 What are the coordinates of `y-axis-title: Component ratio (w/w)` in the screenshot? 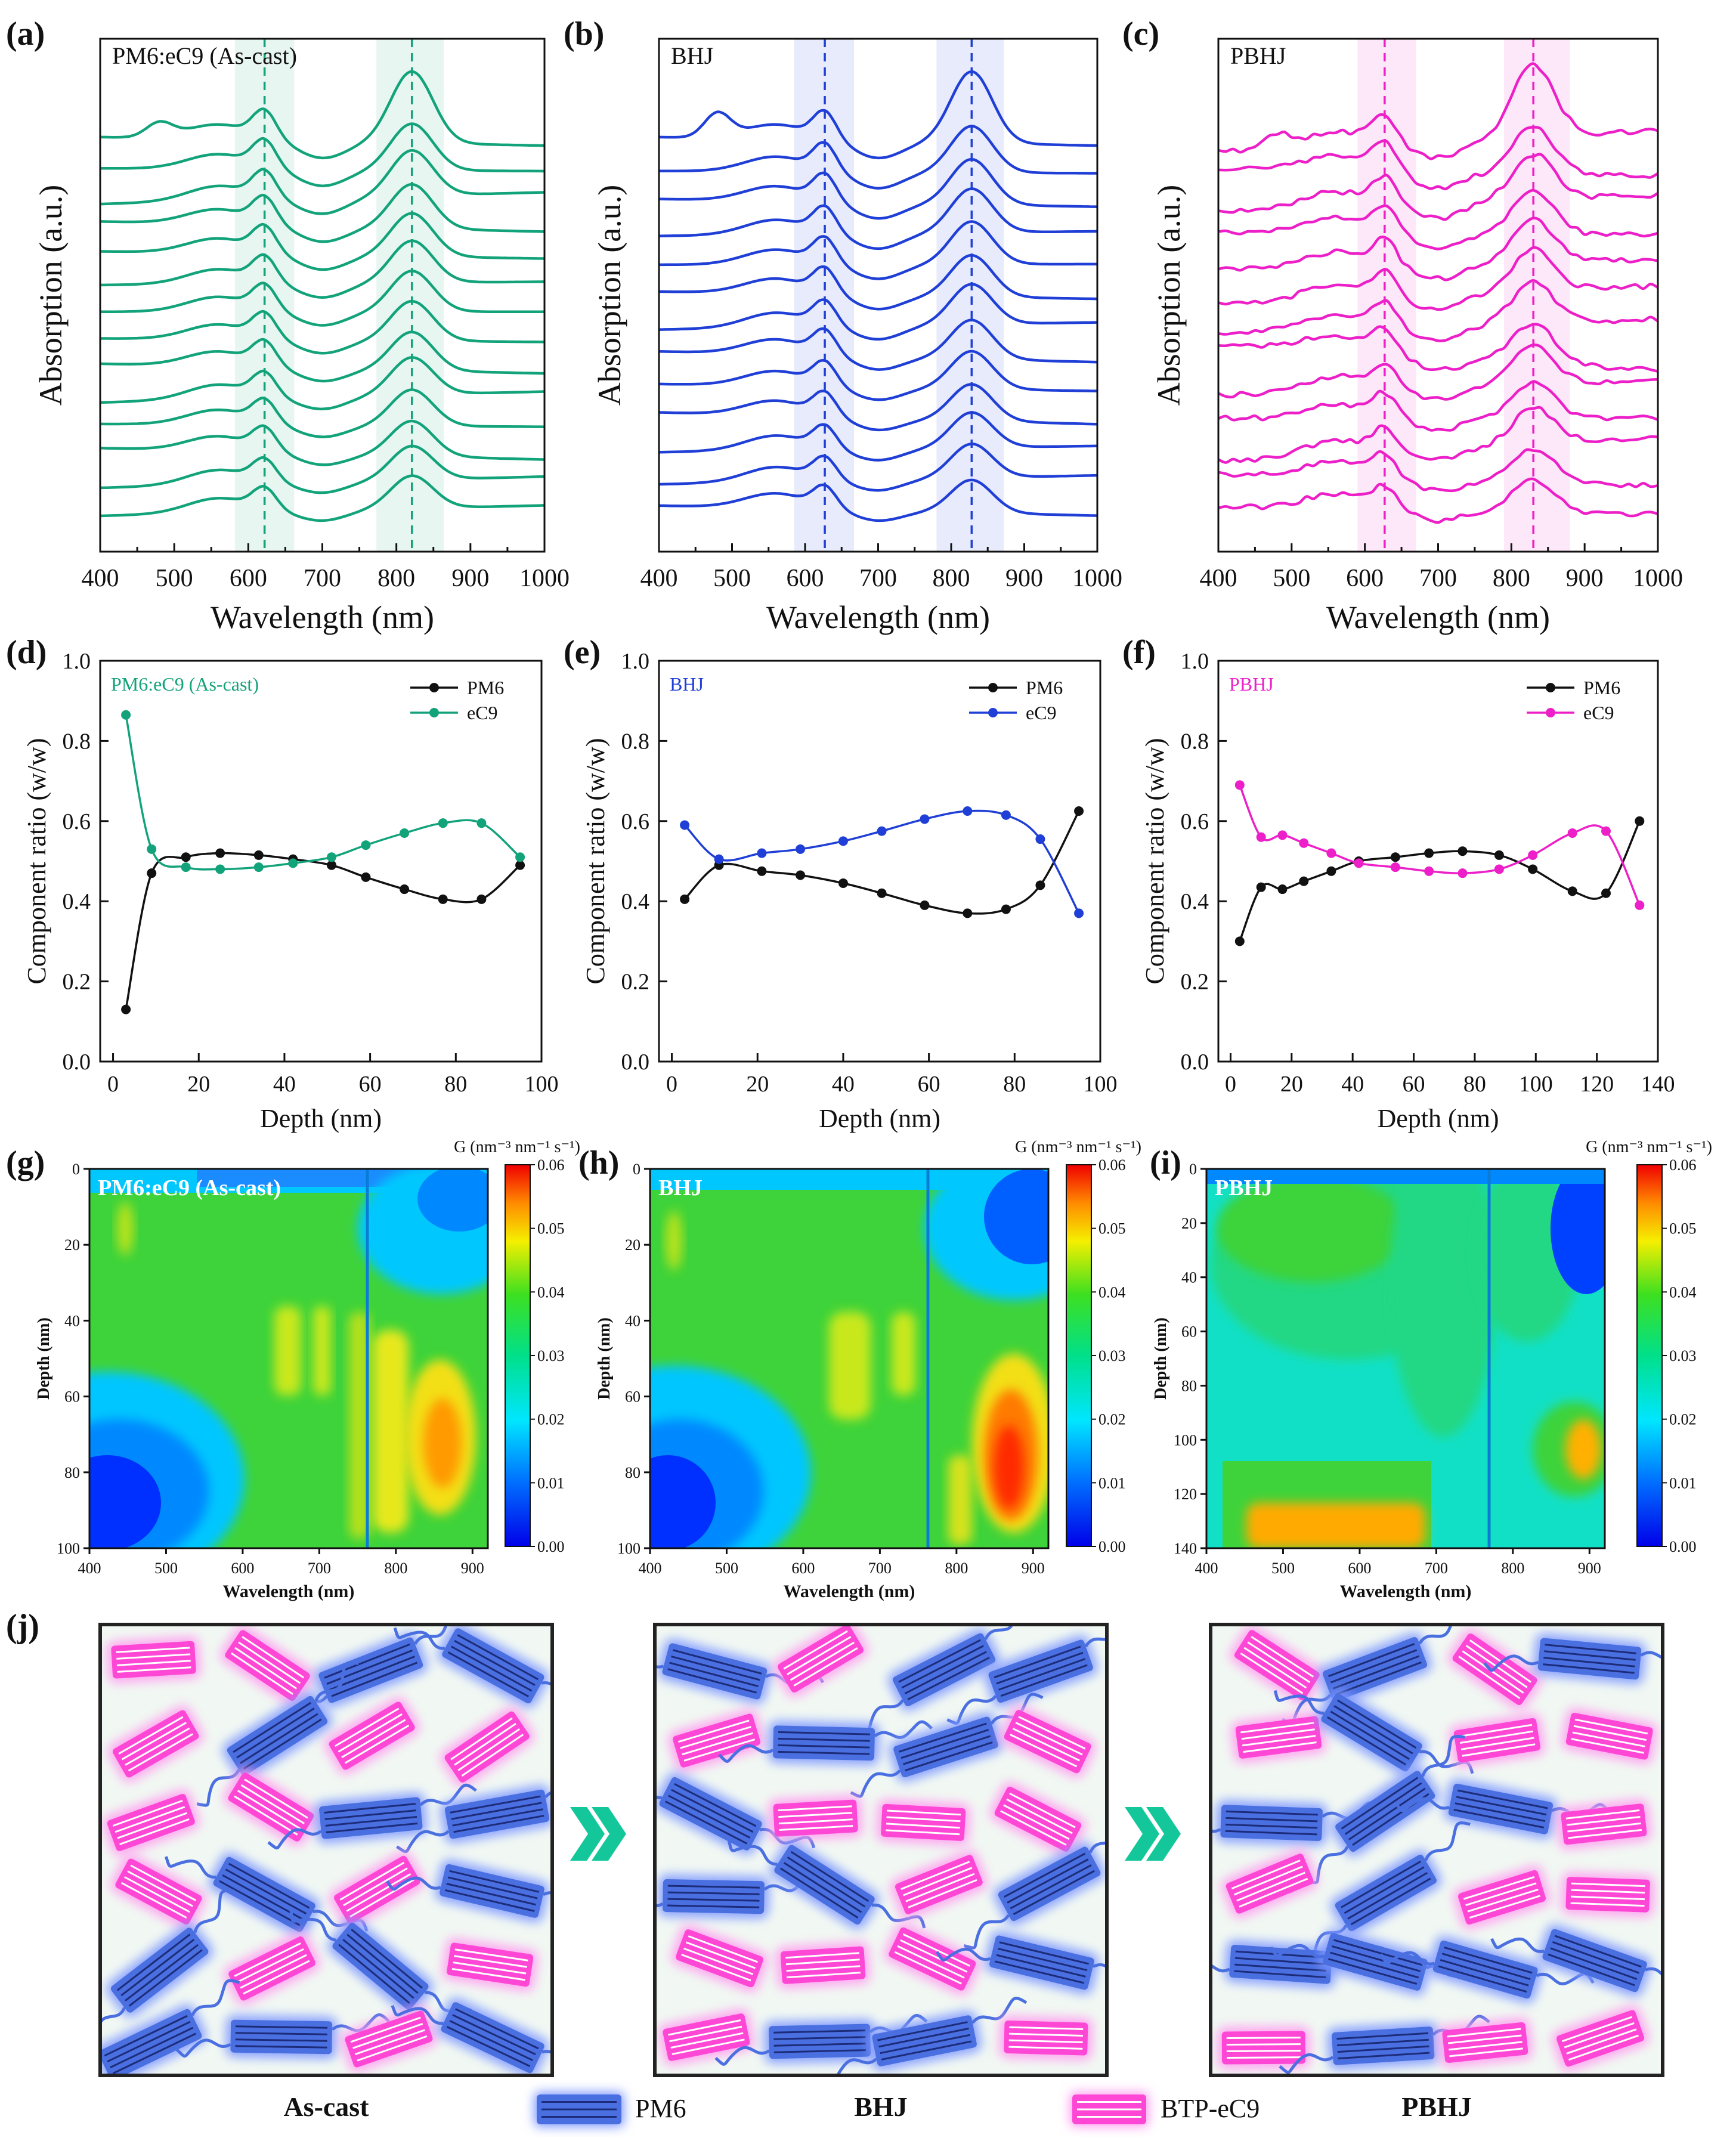 It's located at (36, 861).